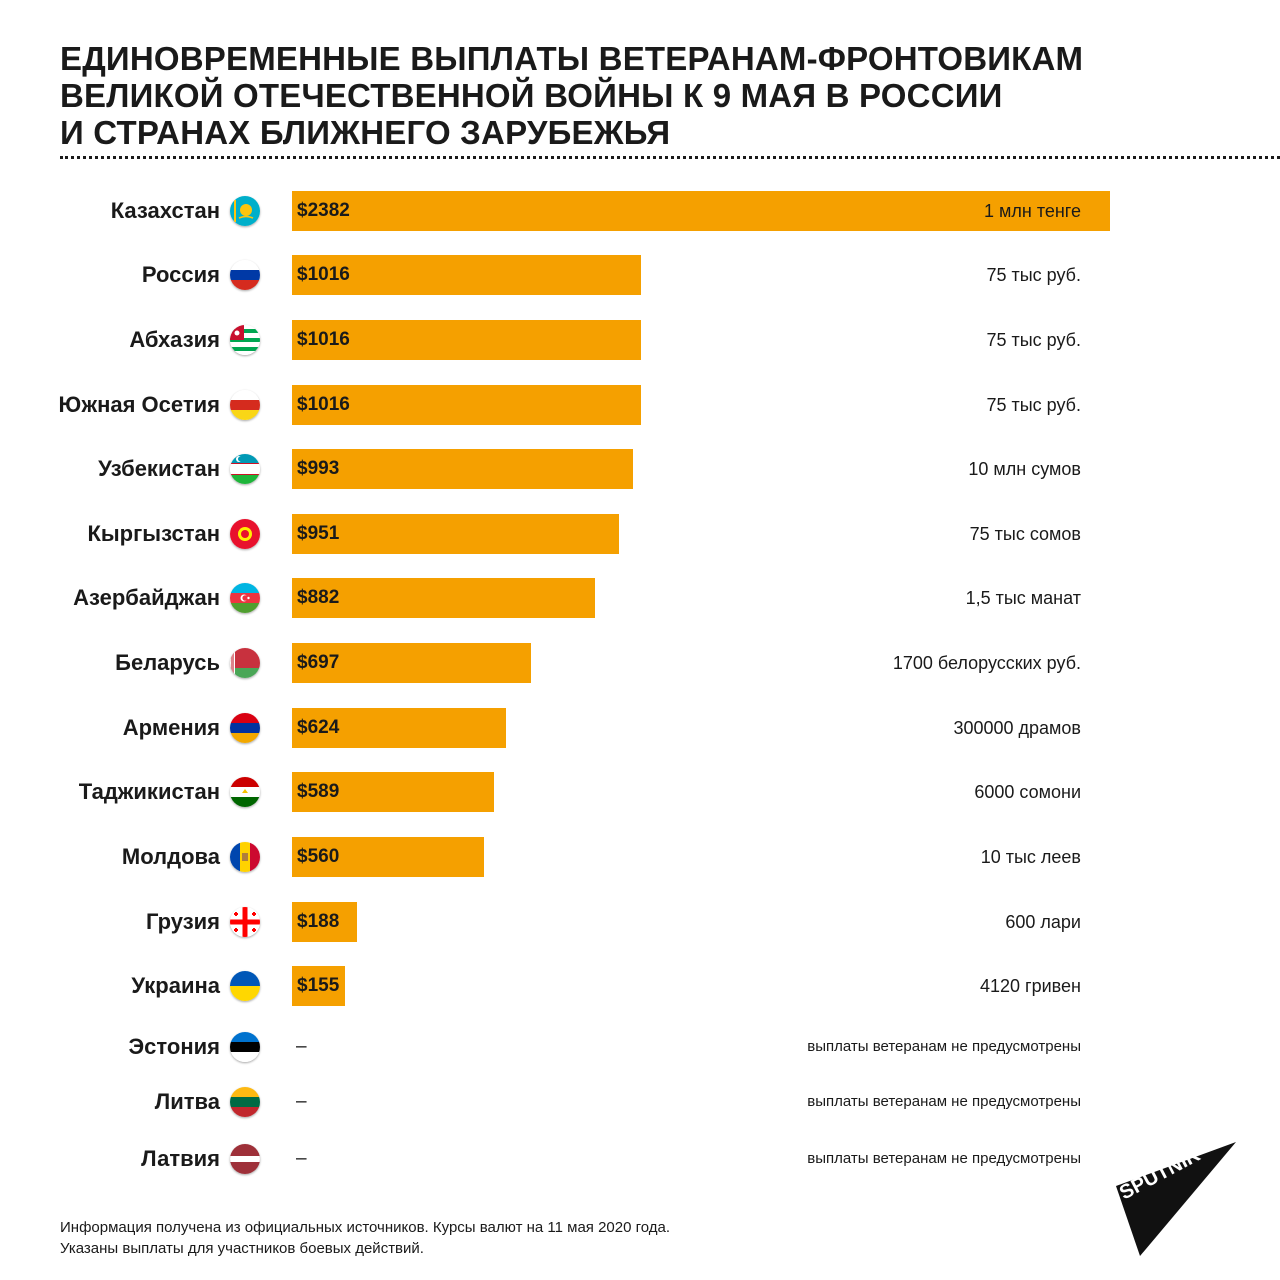 The height and width of the screenshot is (1280, 1280). Describe the element at coordinates (323, 210) in the screenshot. I see `usd-value-label: $2382` at that location.